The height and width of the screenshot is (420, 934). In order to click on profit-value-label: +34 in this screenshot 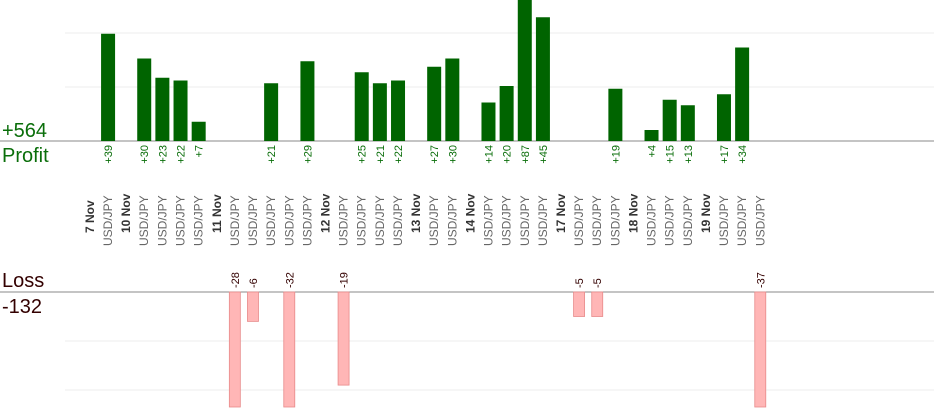, I will do `click(743, 154)`.